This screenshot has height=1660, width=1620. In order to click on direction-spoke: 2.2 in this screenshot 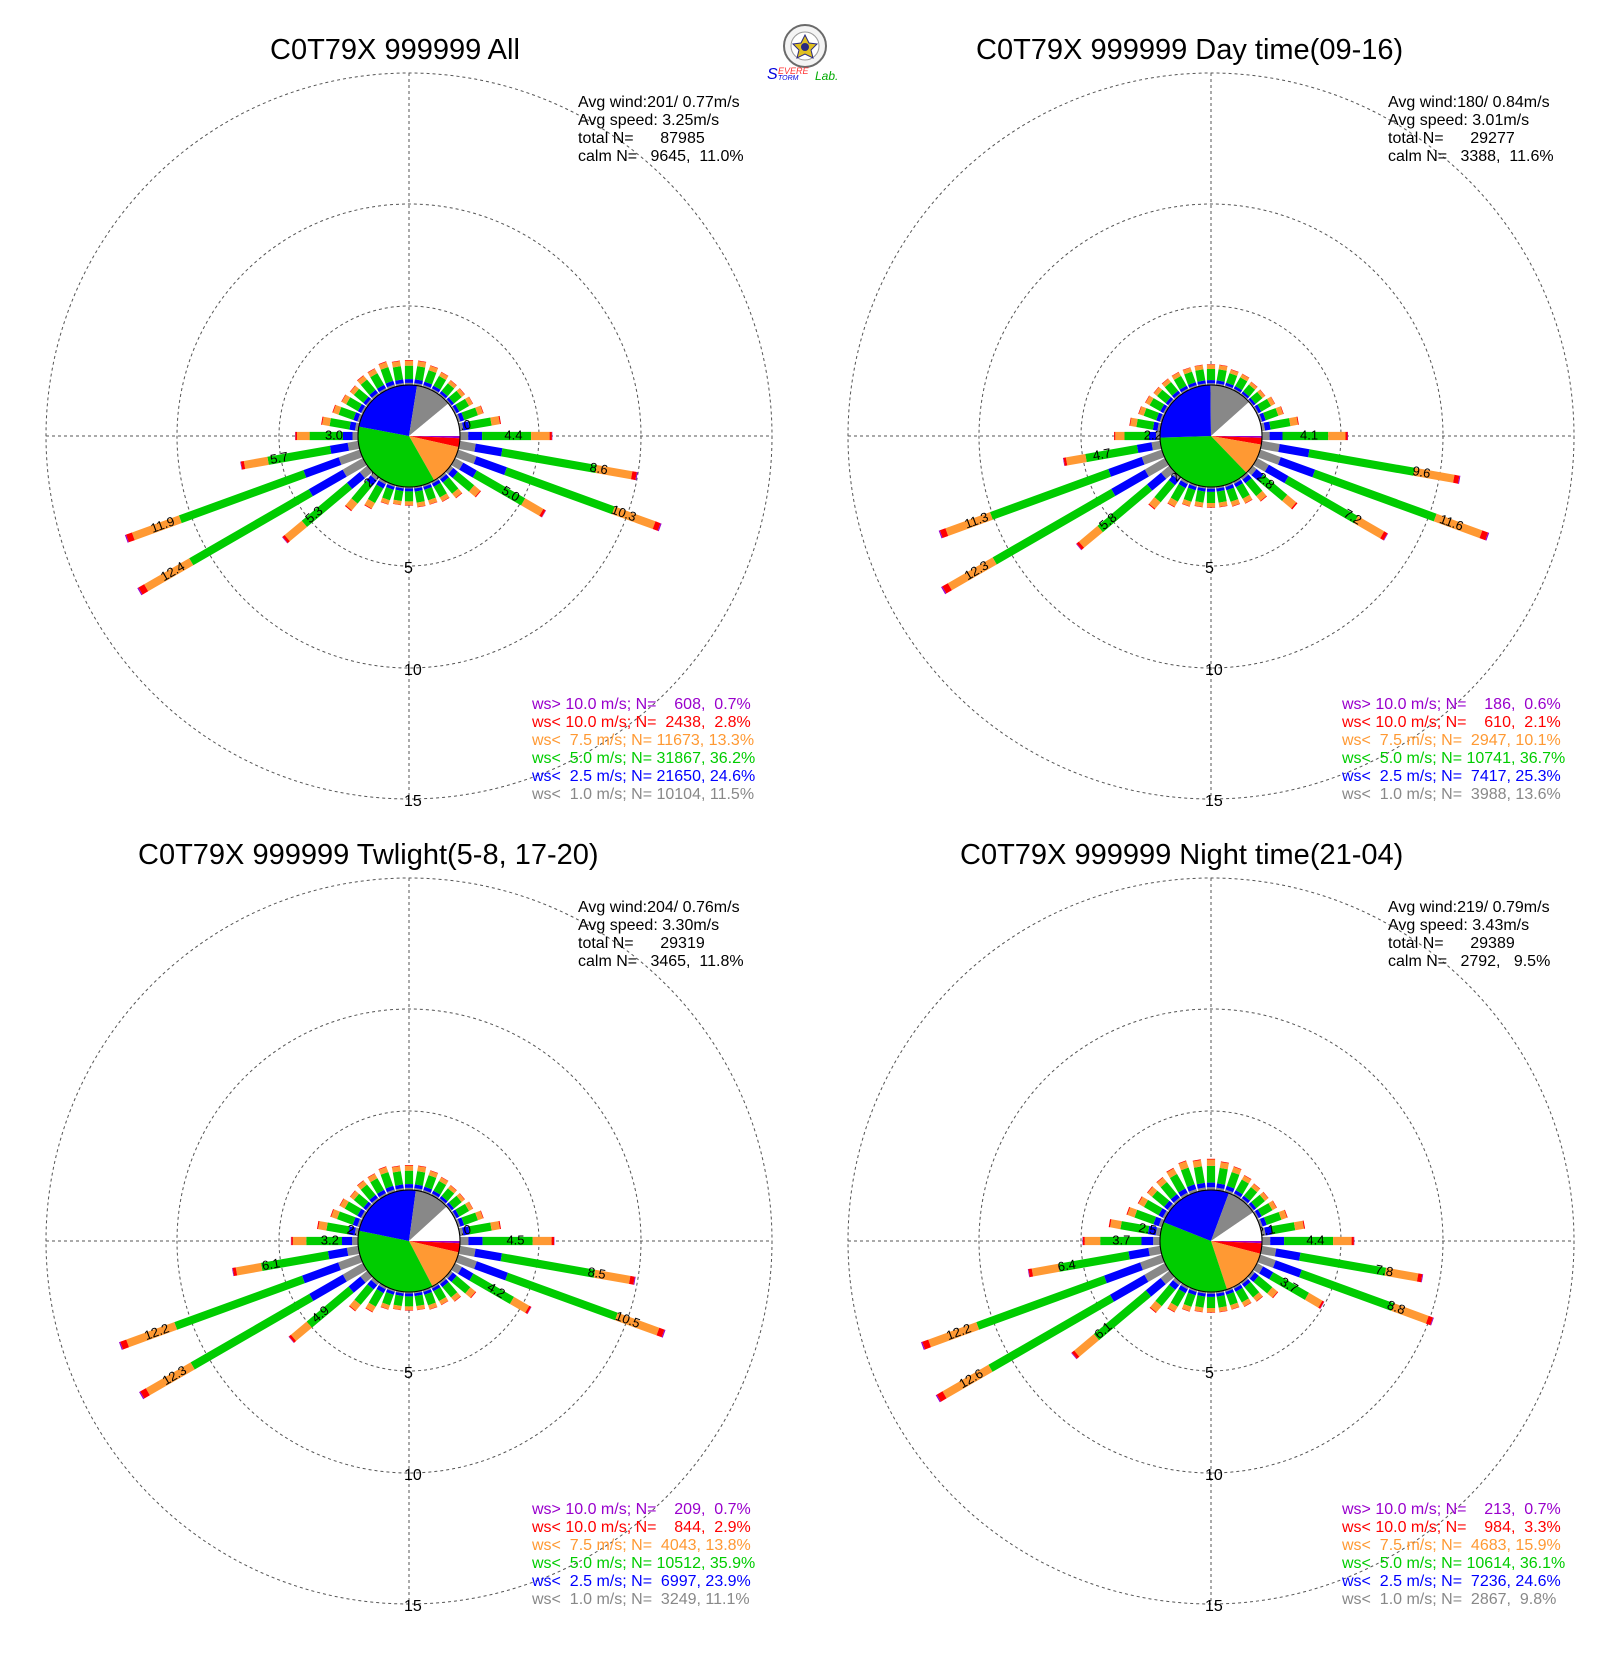, I will do `click(1138, 434)`.